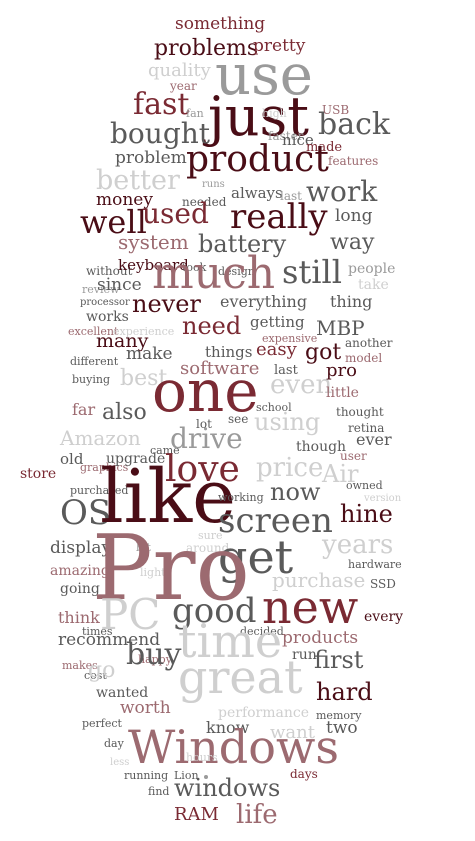 This screenshot has width=475, height=841. Describe the element at coordinates (80, 665) in the screenshot. I see `cloud-word: makes` at that location.